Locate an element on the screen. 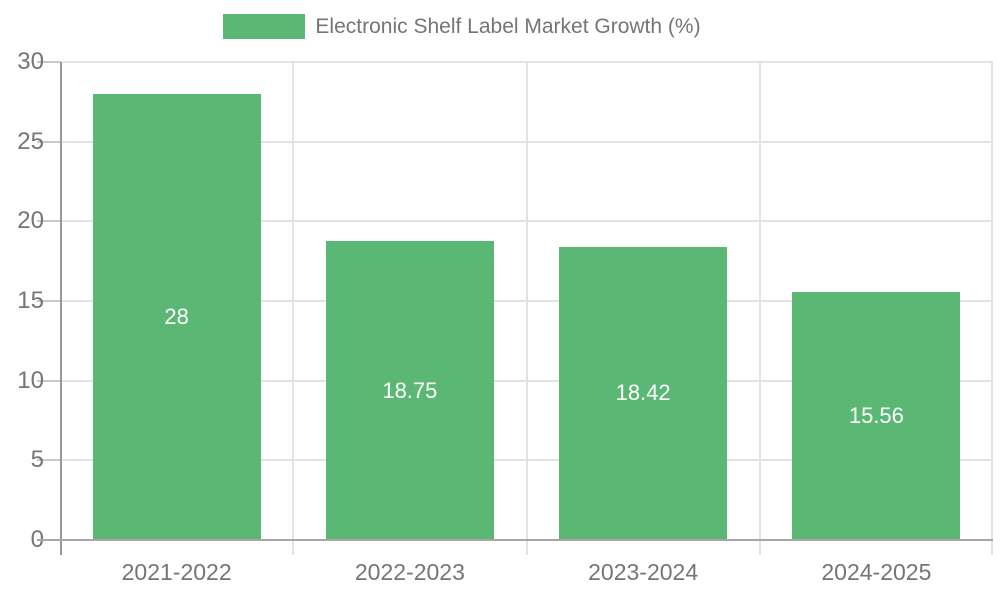 The height and width of the screenshot is (600, 1000). x-axis-tick-label: 2024-2025 is located at coordinates (876, 572).